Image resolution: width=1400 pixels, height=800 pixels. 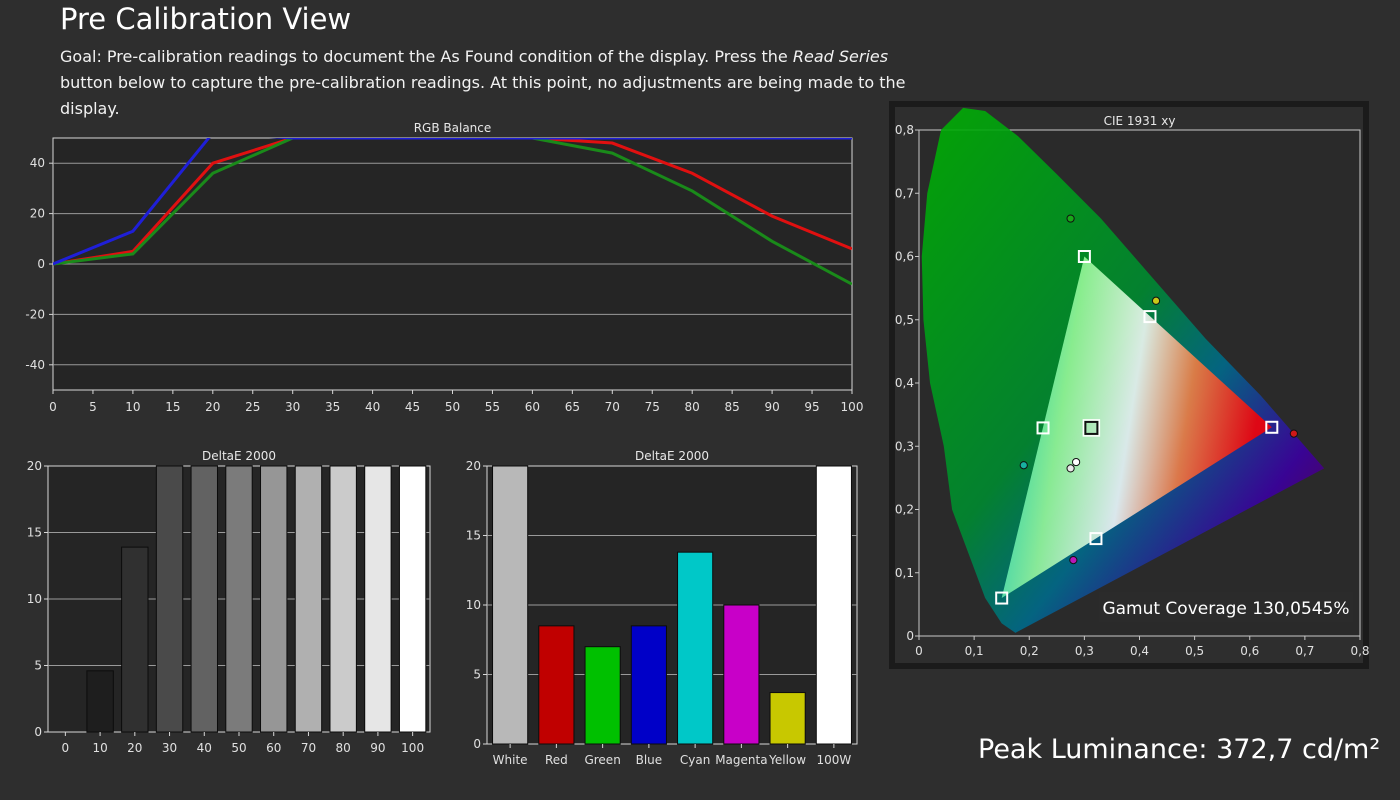 What do you see at coordinates (556, 760) in the screenshot?
I see `x-tick-label: Red` at bounding box center [556, 760].